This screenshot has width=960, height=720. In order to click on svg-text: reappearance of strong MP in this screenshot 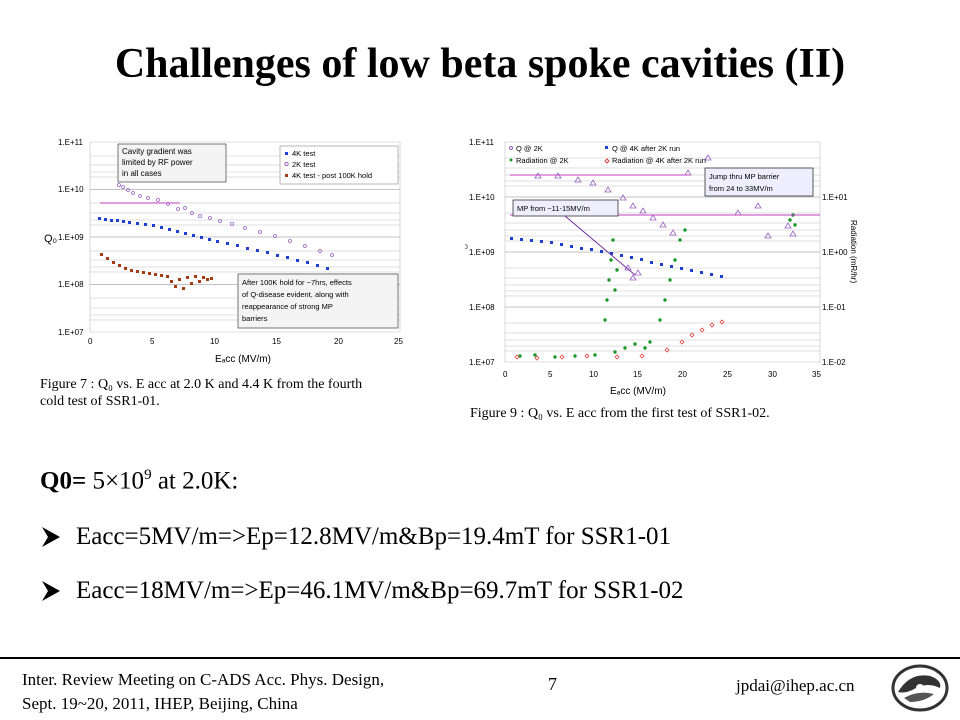, I will do `click(287, 306)`.